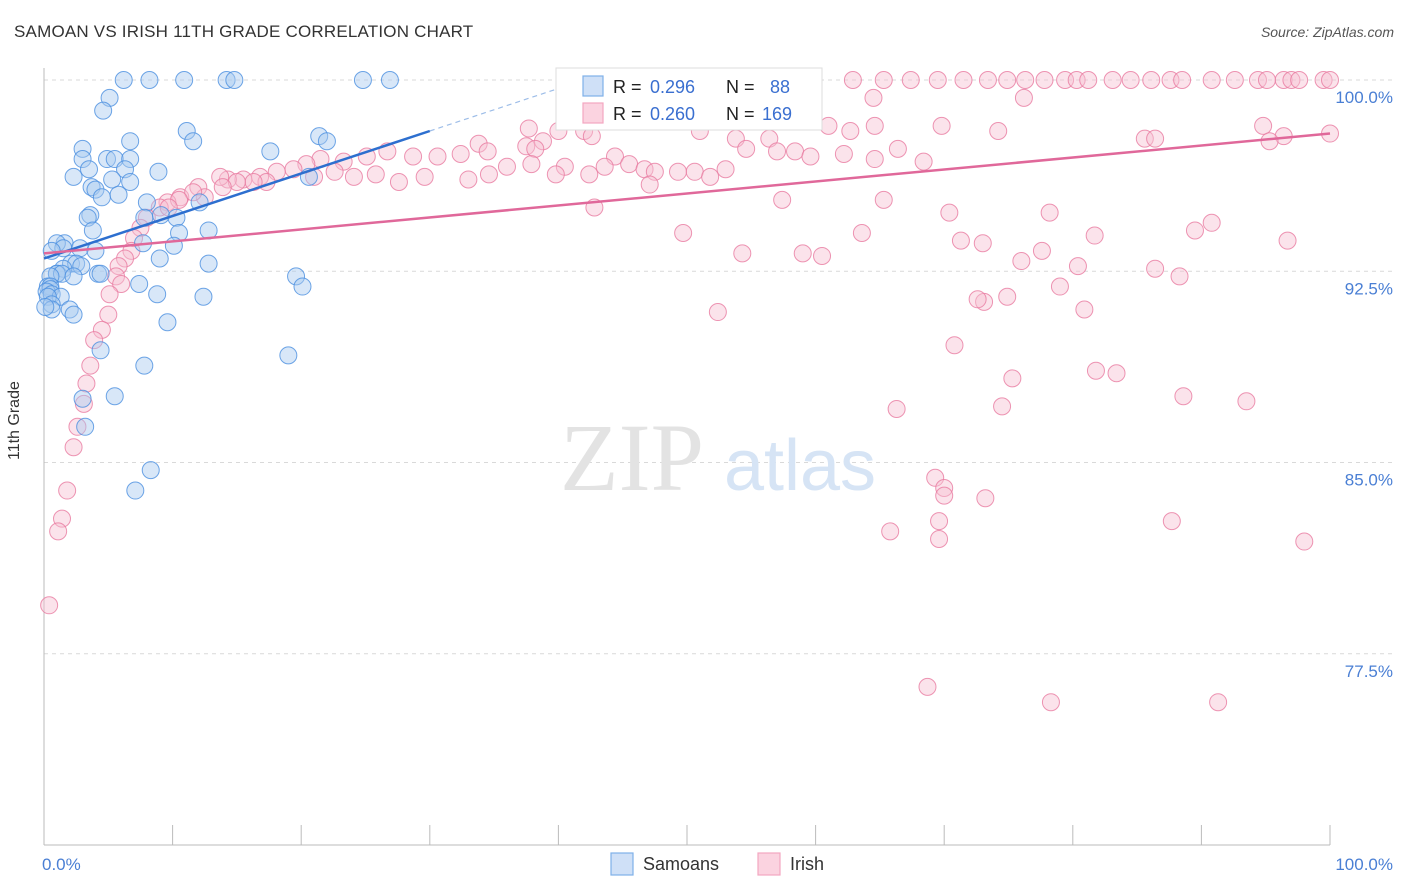  What do you see at coordinates (627, 87) in the screenshot?
I see `legend-r-label-samoans: R =` at bounding box center [627, 87].